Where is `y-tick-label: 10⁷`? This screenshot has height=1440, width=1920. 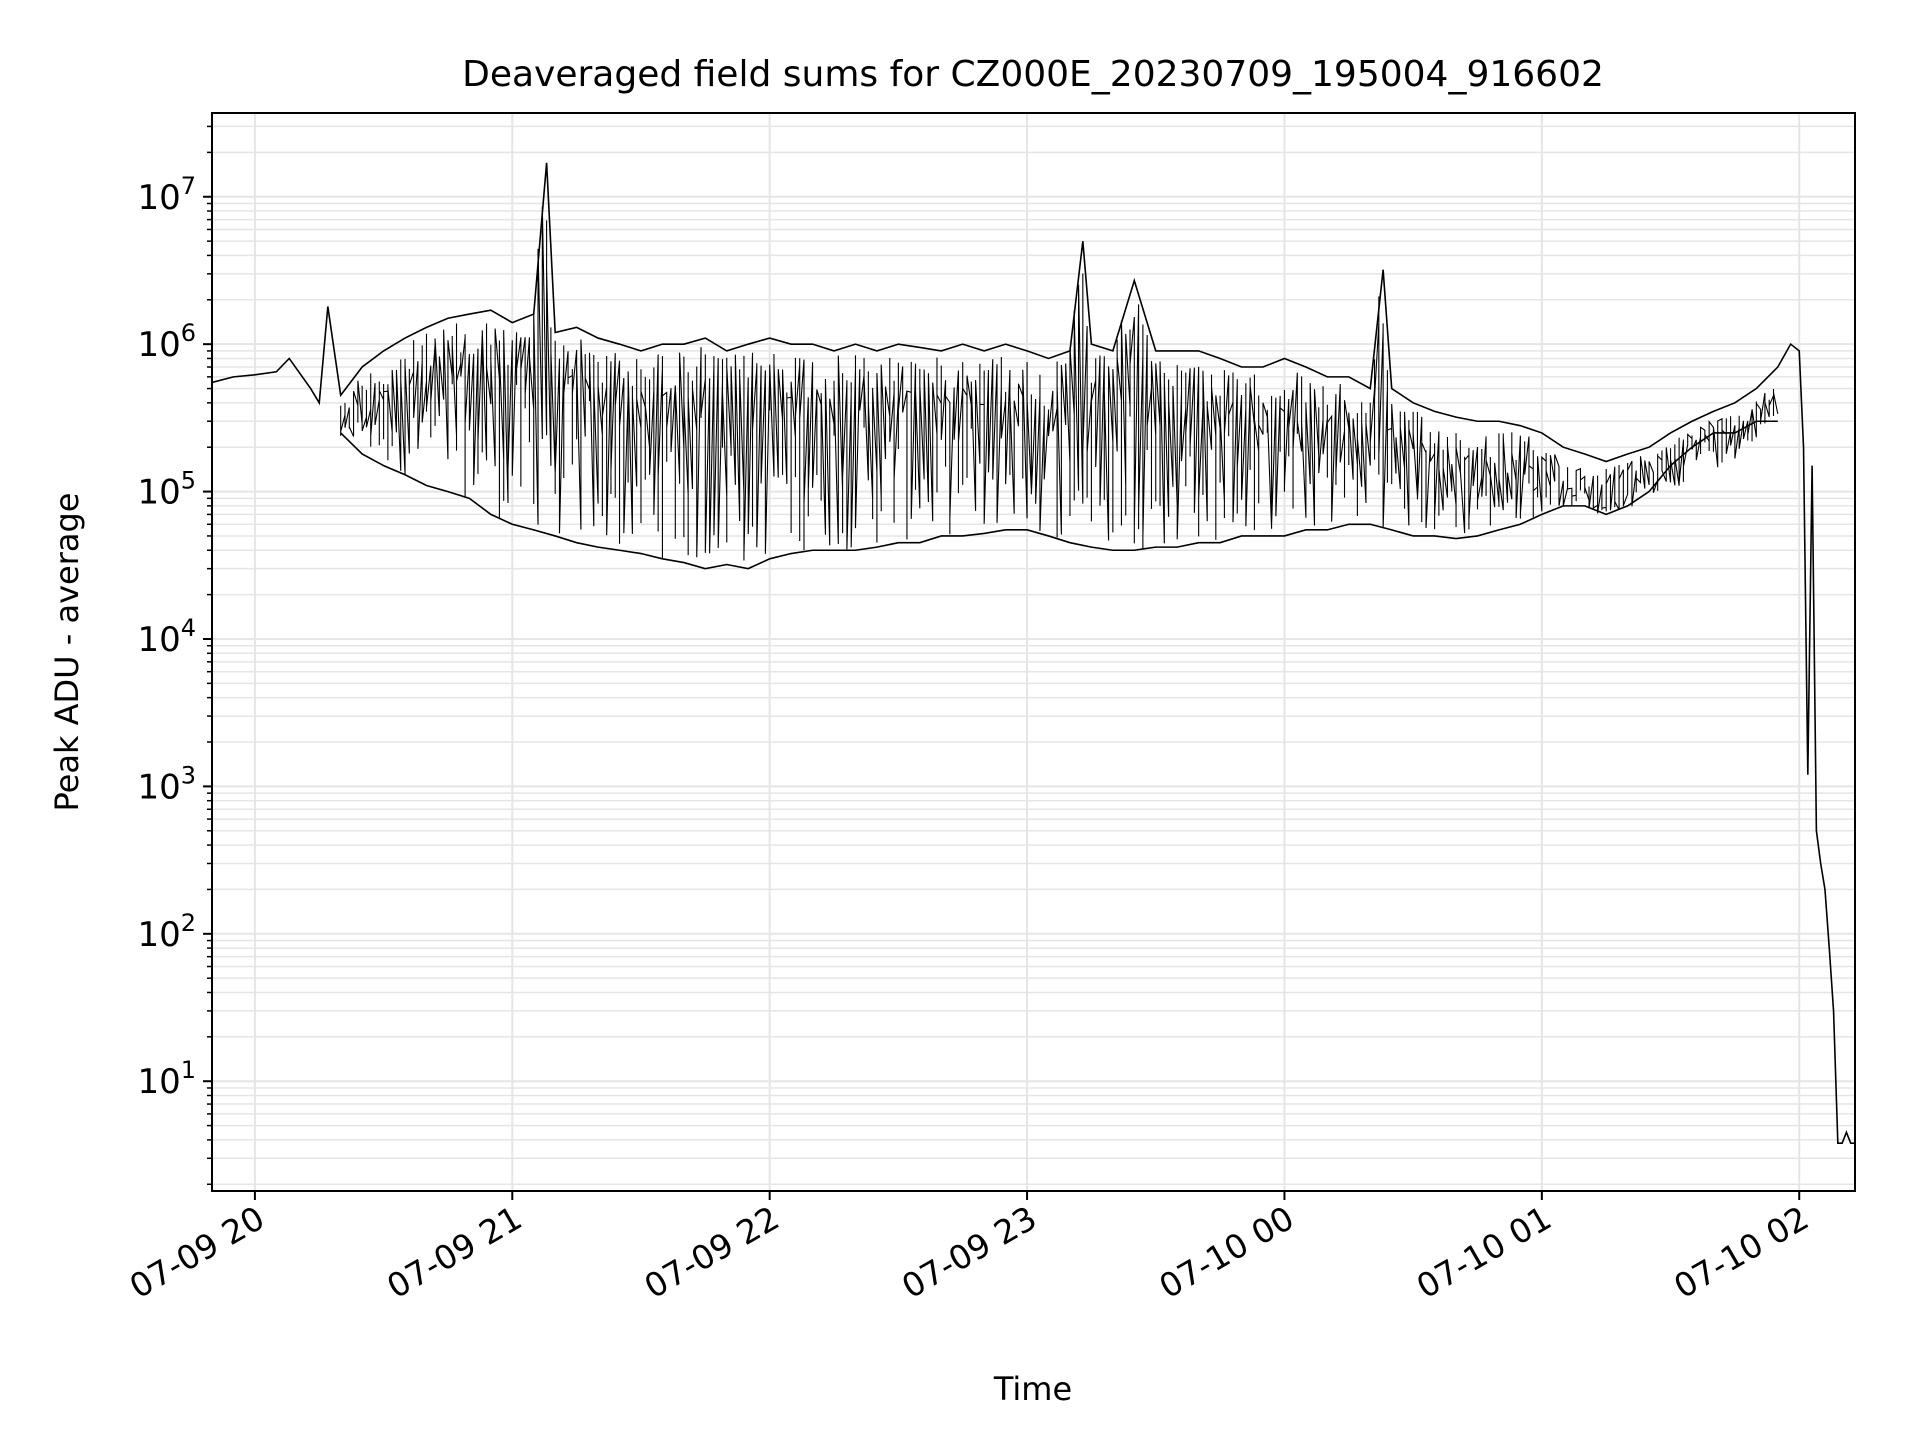
y-tick-label: 10⁷ is located at coordinates (166, 195).